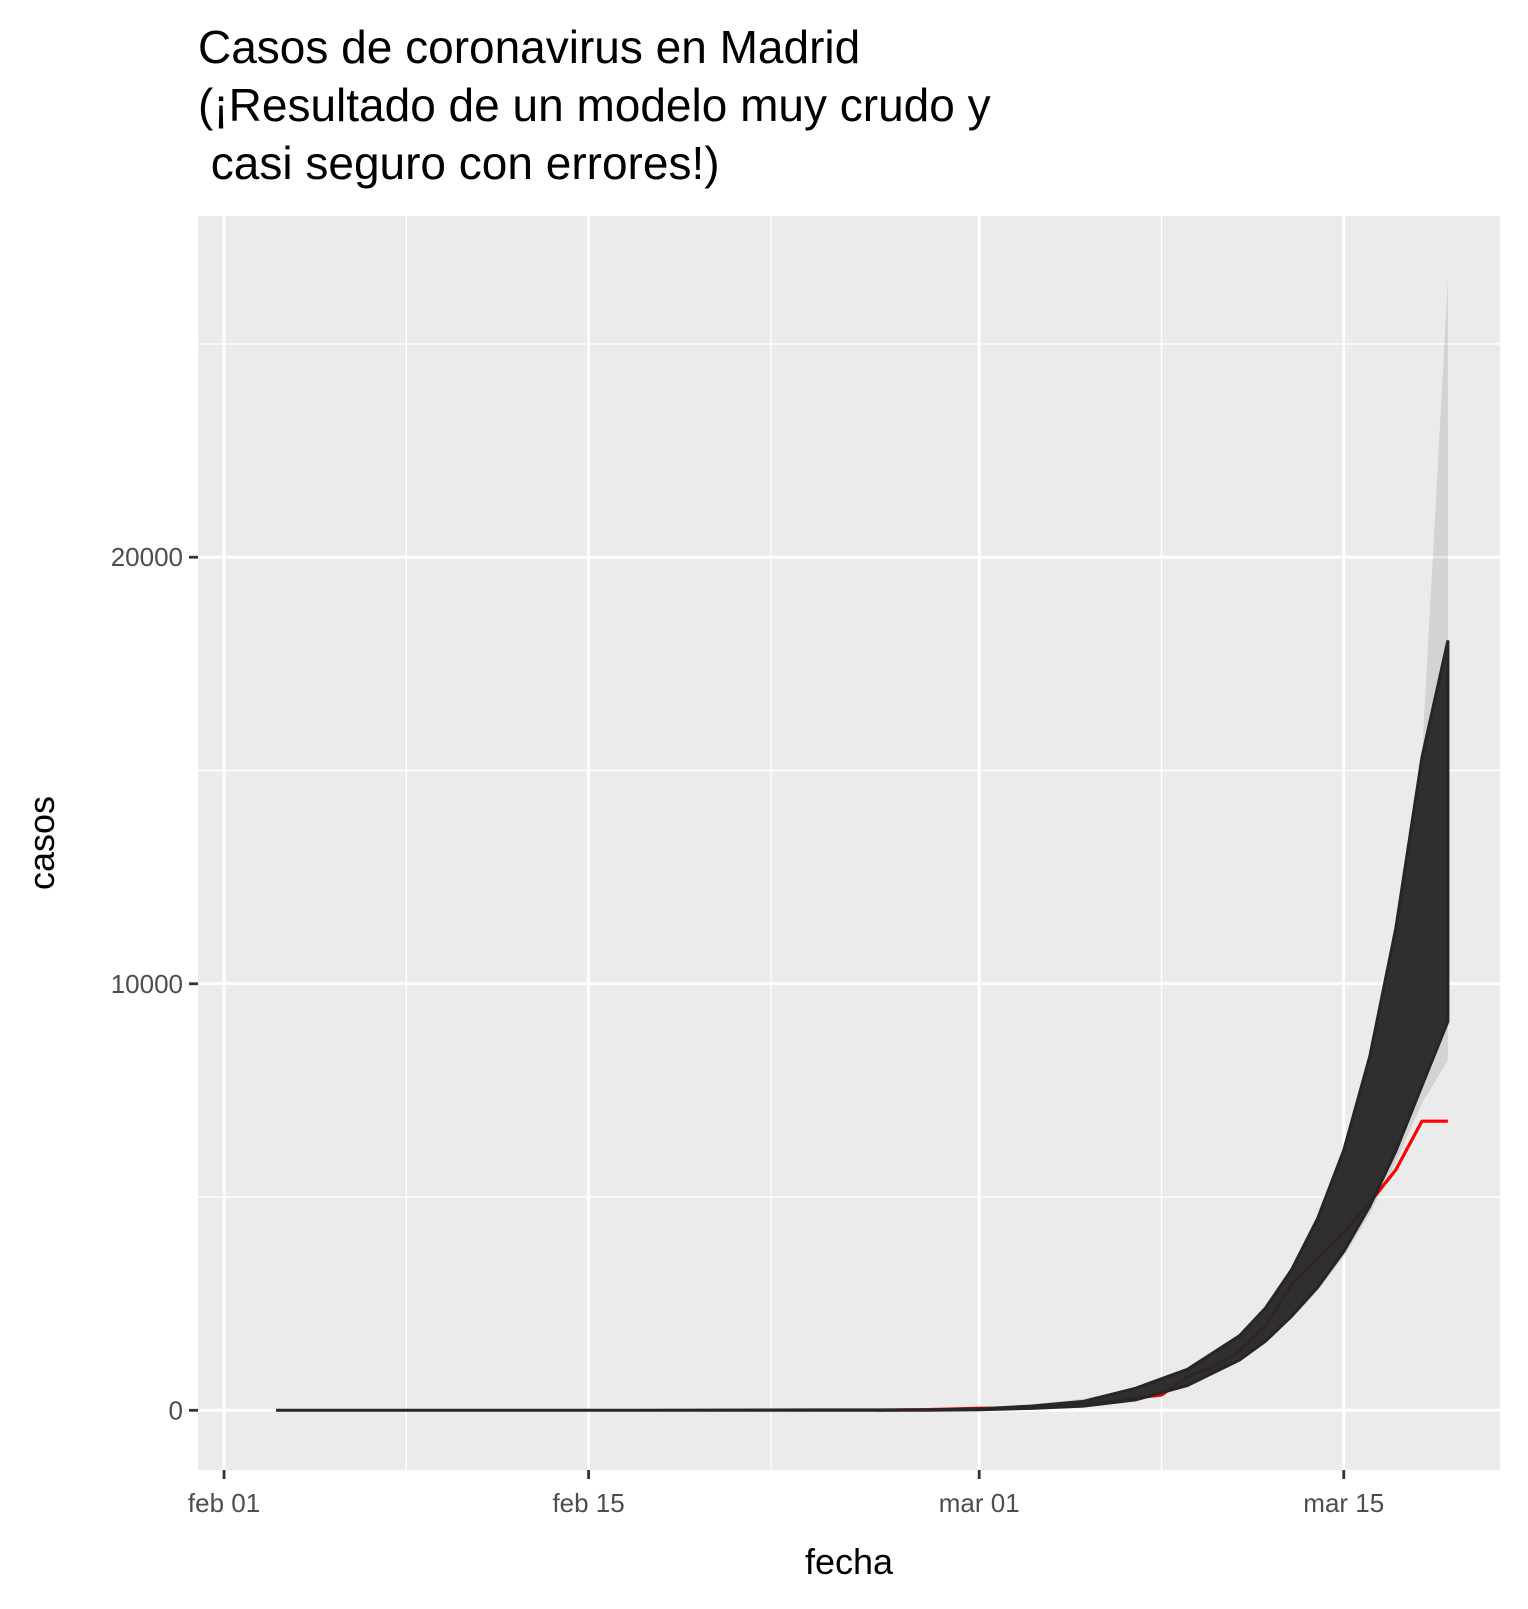  What do you see at coordinates (979, 1503) in the screenshot?
I see `x-tick-label: mar 01` at bounding box center [979, 1503].